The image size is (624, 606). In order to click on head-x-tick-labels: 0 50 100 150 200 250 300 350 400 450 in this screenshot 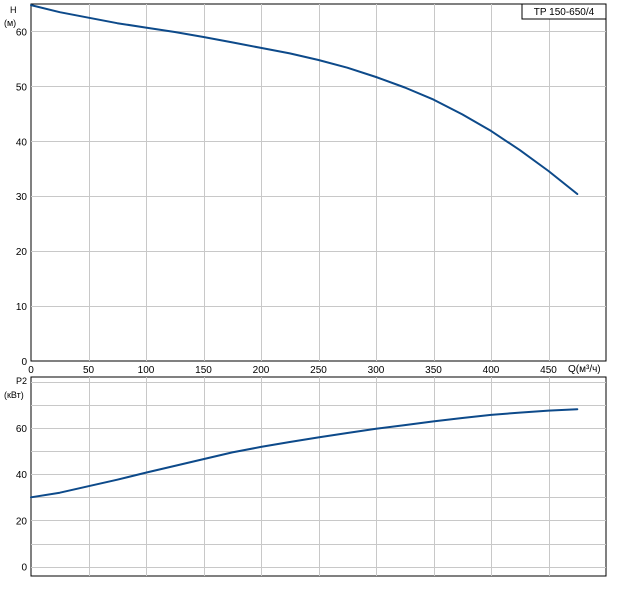, I will do `click(292, 370)`.